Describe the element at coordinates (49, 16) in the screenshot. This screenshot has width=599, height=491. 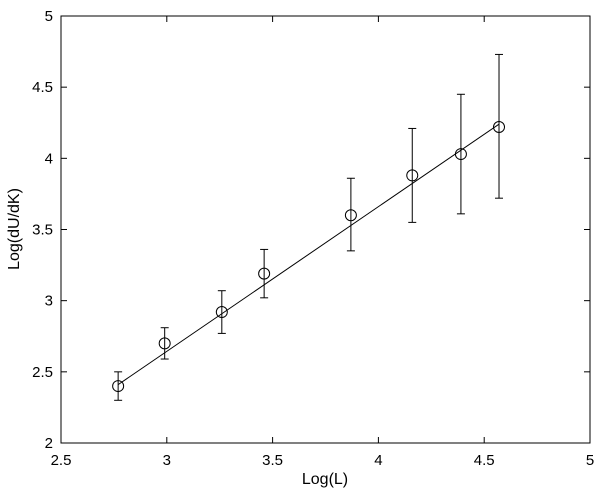
I see `y-tick-label: 5` at that location.